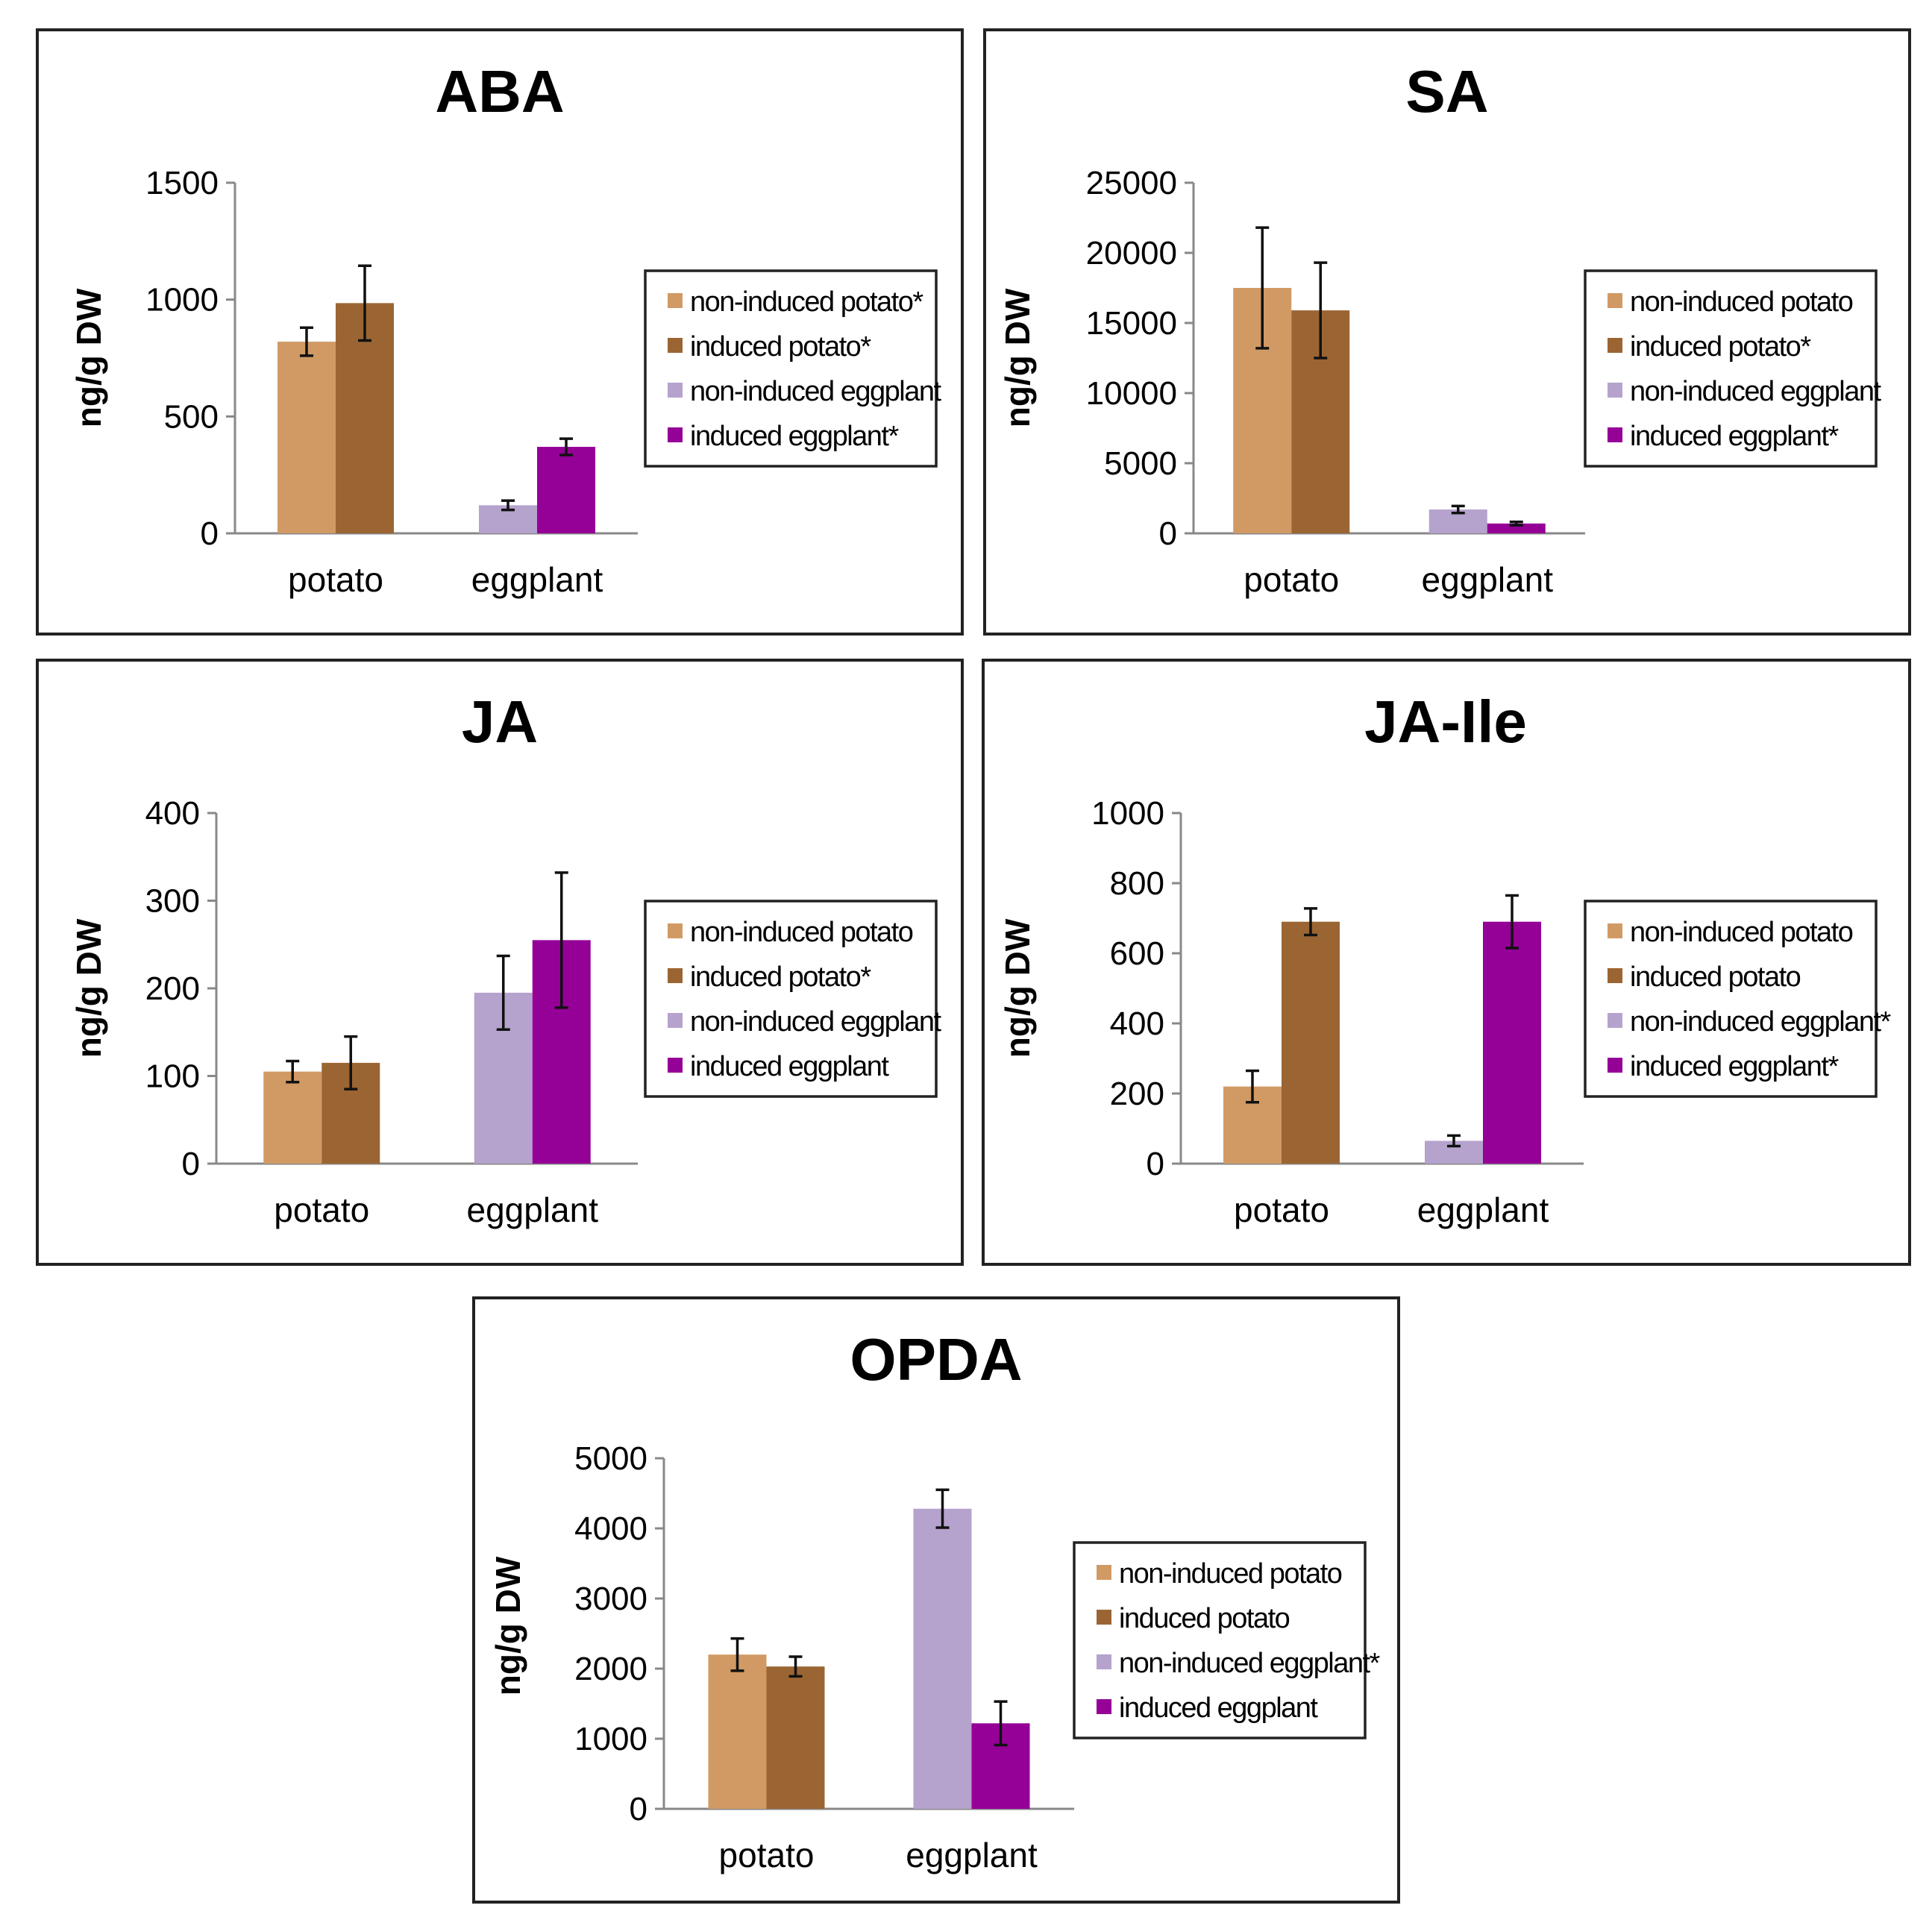 The width and height of the screenshot is (1932, 1917). Describe the element at coordinates (806, 302) in the screenshot. I see `legend-label: non-induced potato*` at that location.